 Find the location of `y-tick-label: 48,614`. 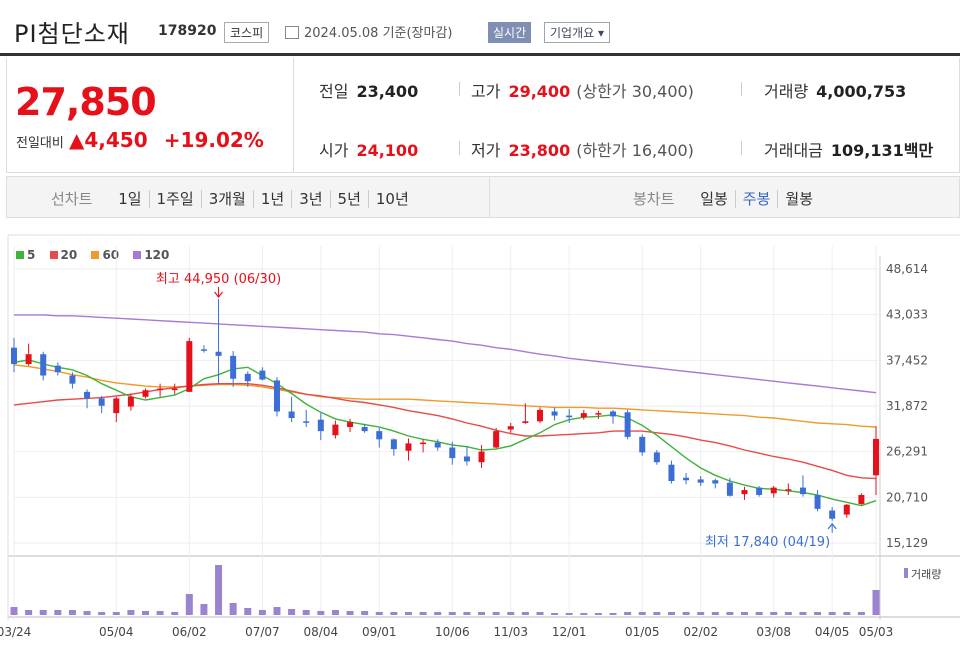

y-tick-label: 48,614 is located at coordinates (907, 269).